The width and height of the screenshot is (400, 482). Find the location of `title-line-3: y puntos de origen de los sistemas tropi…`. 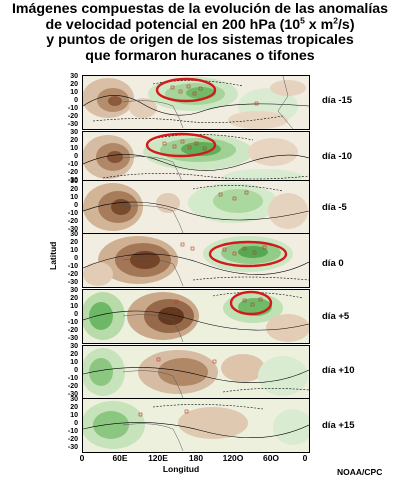

title-line-3: y puntos de origen de los sistemas tropi… is located at coordinates (200, 40).